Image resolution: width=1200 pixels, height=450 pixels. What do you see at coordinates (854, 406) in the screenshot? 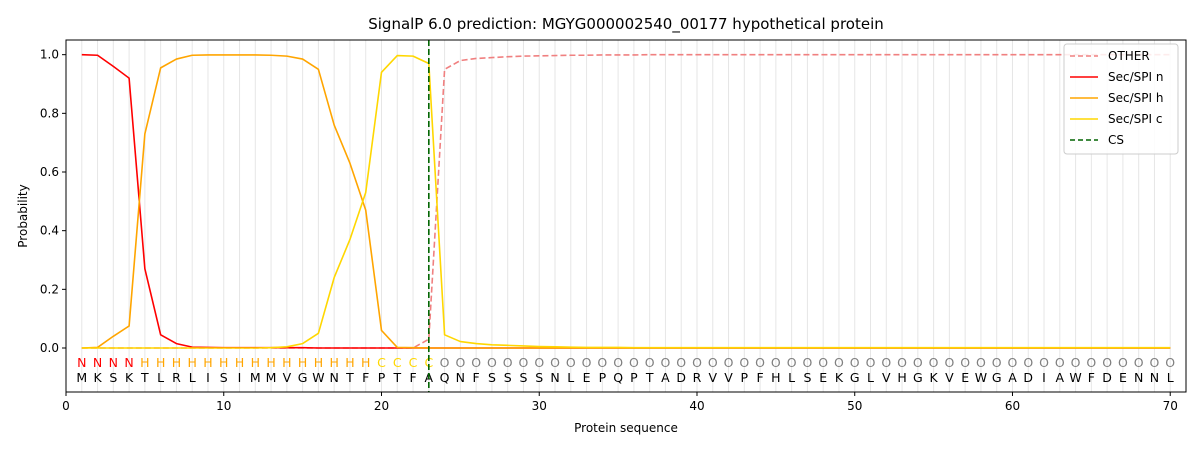
I see `x-tick-label: 50` at bounding box center [854, 406].